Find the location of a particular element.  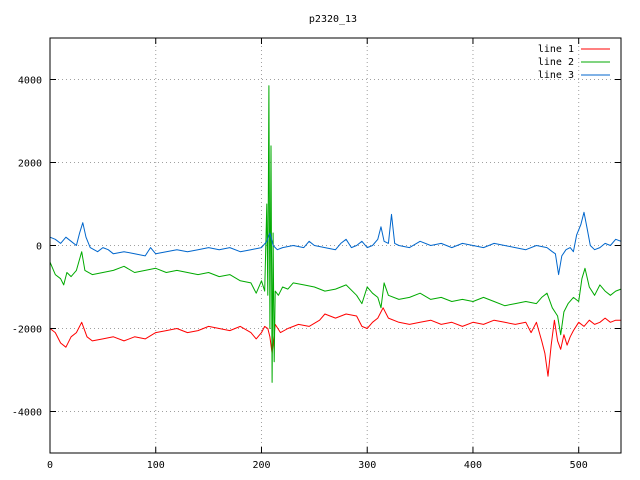

y-tick-label: -2000 is located at coordinates (27, 330).